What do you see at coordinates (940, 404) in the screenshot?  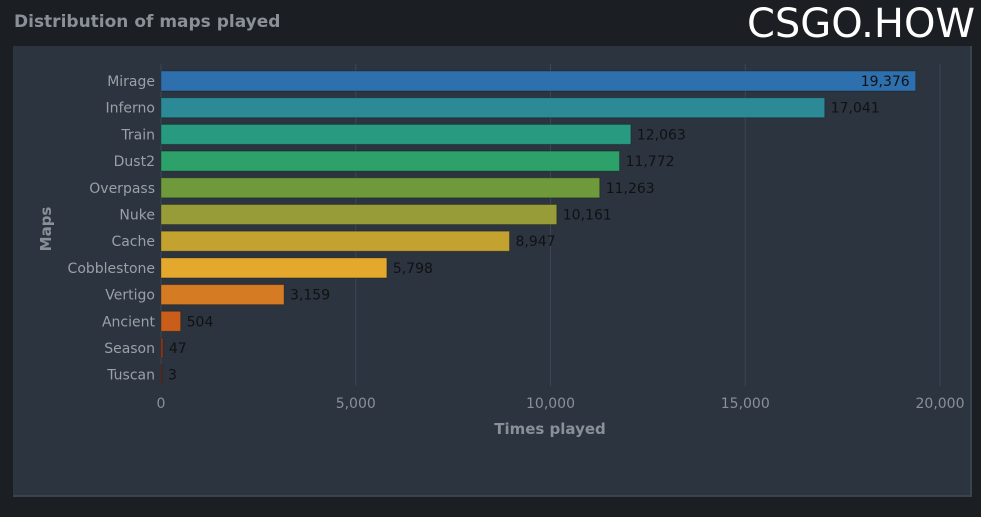 I see `x-tick-label: 20,000` at bounding box center [940, 404].